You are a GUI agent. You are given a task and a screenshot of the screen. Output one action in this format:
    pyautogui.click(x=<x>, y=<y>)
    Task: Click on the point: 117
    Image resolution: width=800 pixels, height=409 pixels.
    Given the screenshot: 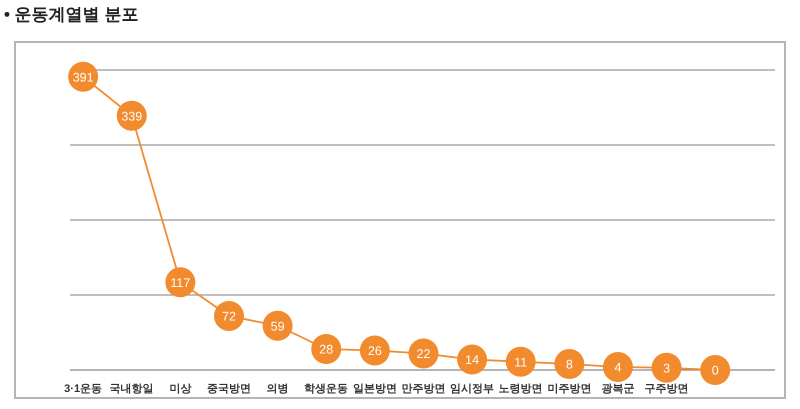 What is the action you would take?
    pyautogui.click(x=180, y=282)
    